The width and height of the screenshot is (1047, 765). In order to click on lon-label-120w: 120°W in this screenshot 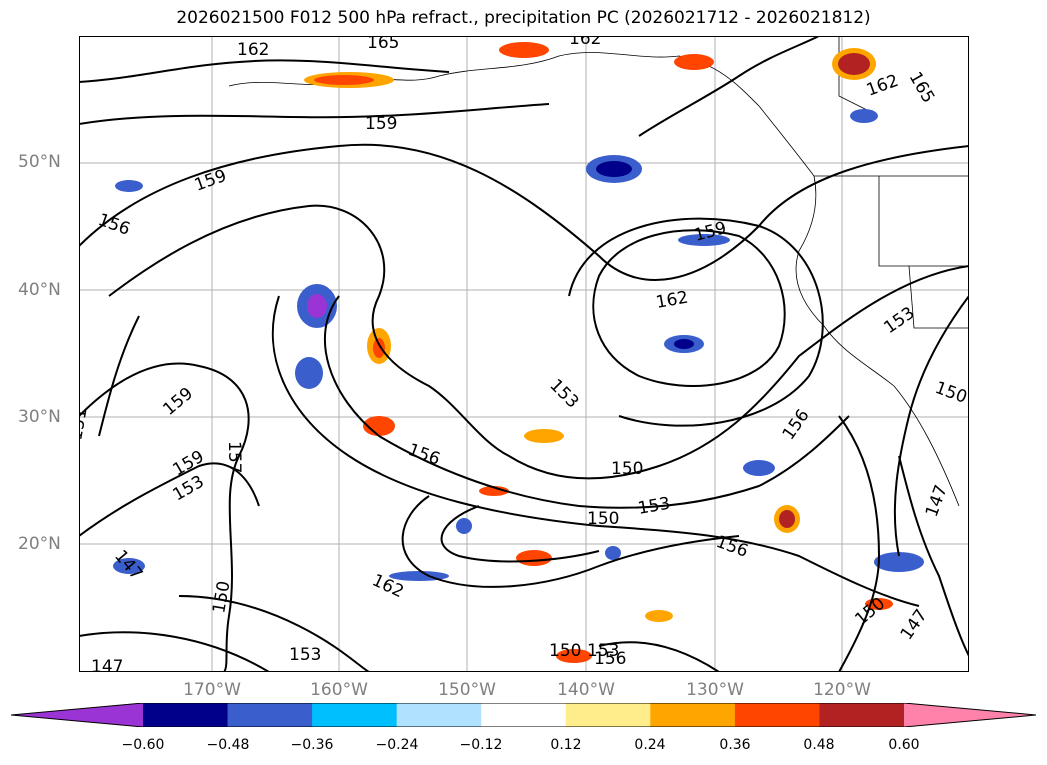, I will do `click(842, 690)`.